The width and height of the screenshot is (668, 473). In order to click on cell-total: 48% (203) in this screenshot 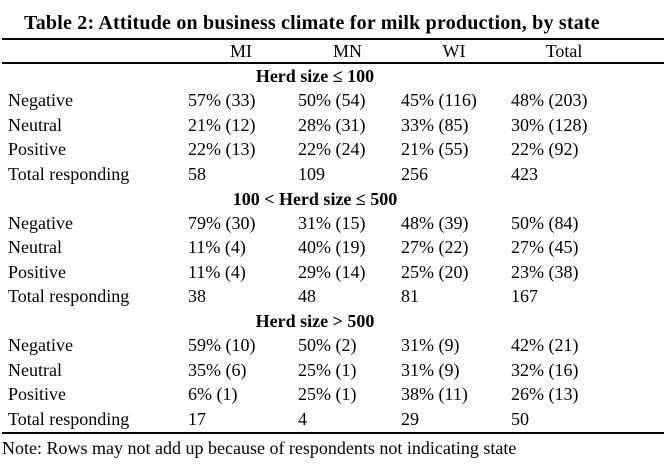, I will do `click(549, 100)`.